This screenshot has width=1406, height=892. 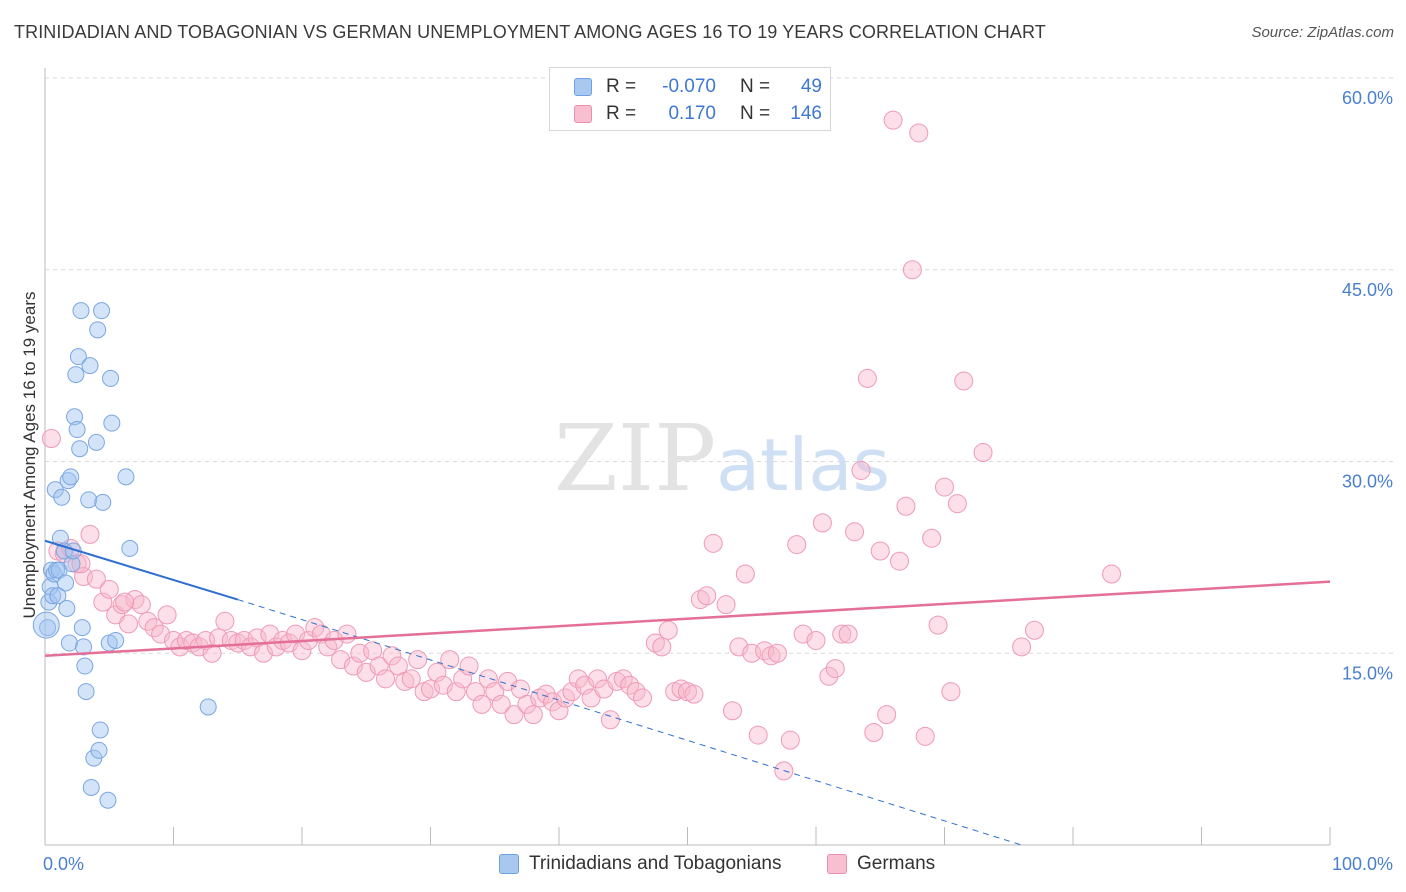 I want to click on x-tick-label: 100.0%, so click(x=1362, y=864).